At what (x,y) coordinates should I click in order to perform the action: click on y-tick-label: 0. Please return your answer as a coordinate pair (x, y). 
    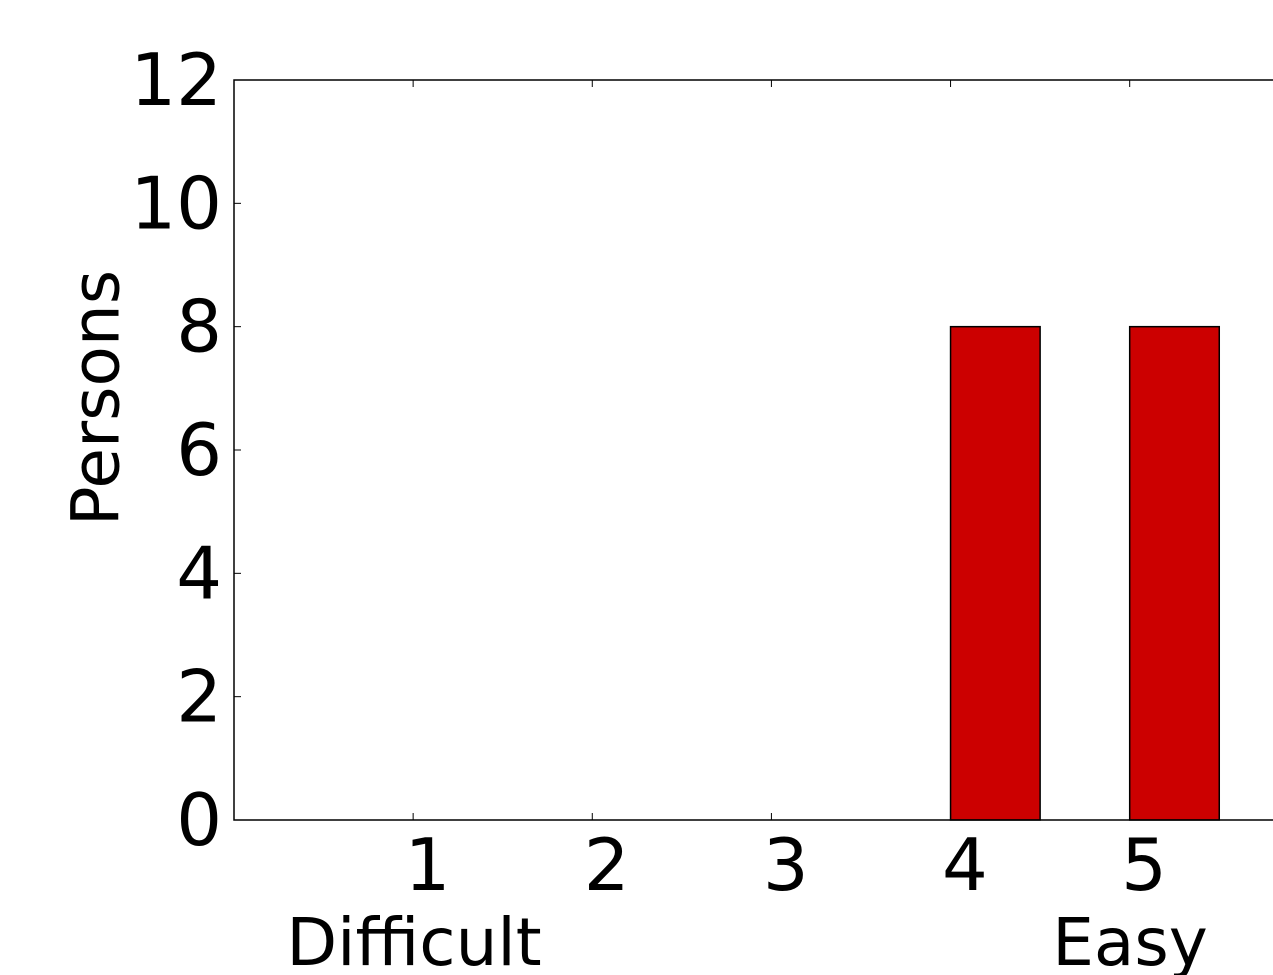
    Looking at the image, I should click on (199, 820).